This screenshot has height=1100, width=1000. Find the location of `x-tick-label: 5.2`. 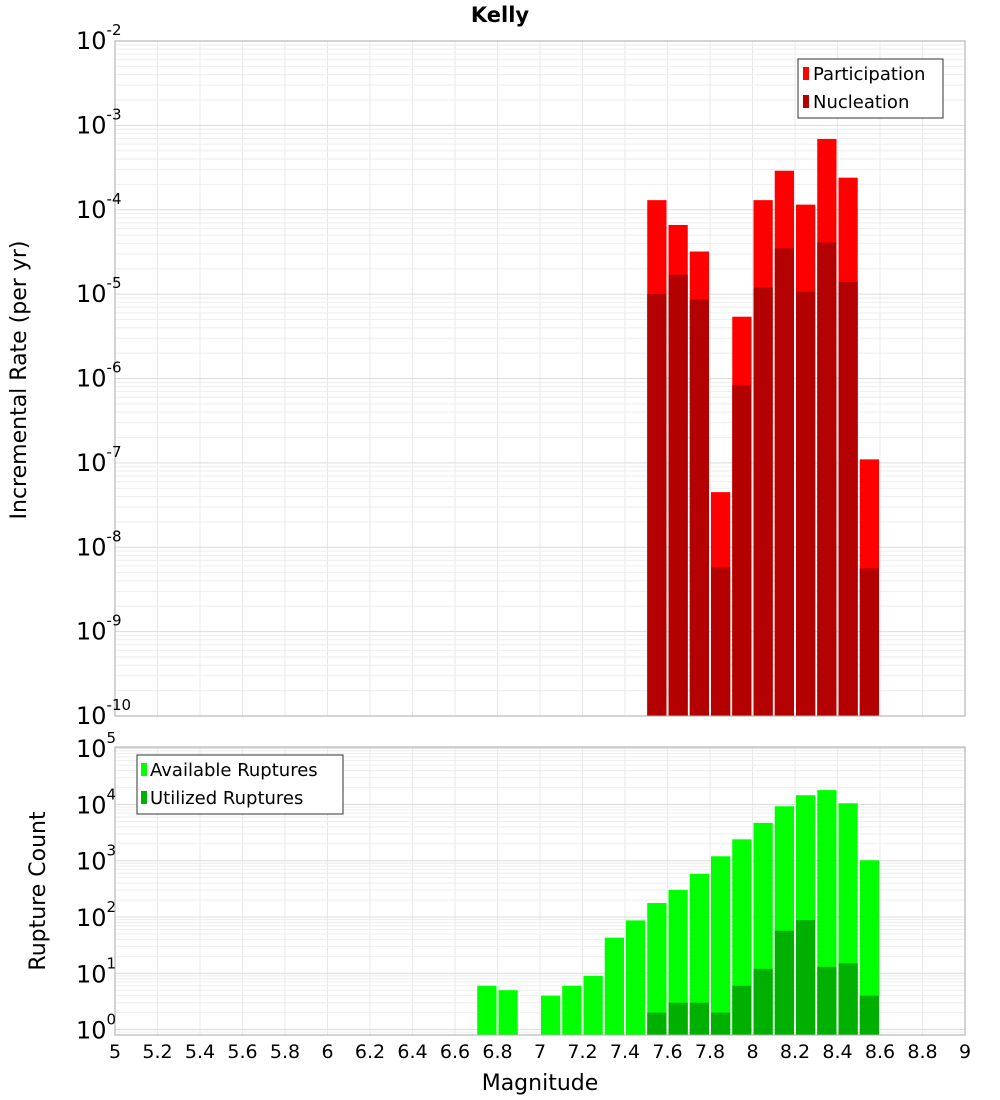

x-tick-label: 5.2 is located at coordinates (157, 1052).